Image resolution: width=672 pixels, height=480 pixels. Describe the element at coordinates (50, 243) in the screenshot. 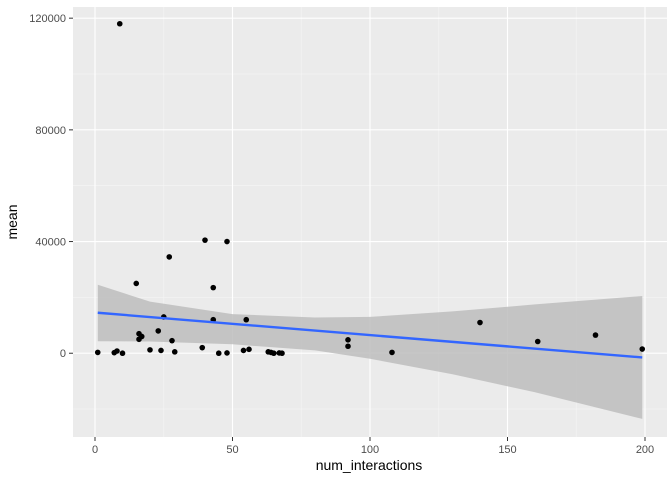

I see `y-tick-label: 40000` at that location.